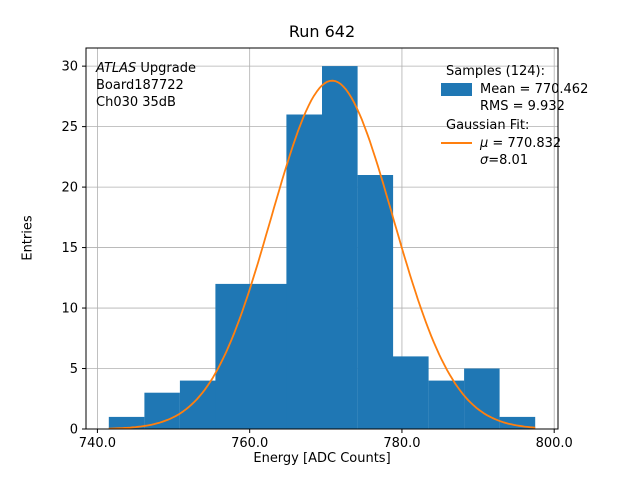 The height and width of the screenshot is (480, 640). I want to click on x-tick-label: 740.0, so click(97, 443).